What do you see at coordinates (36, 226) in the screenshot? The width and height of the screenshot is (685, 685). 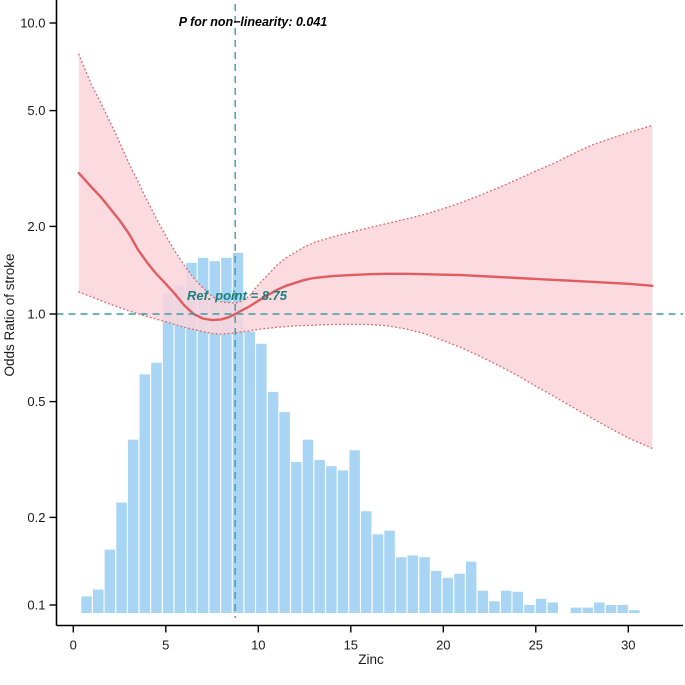 I see `y-tick-label: 2.0` at bounding box center [36, 226].